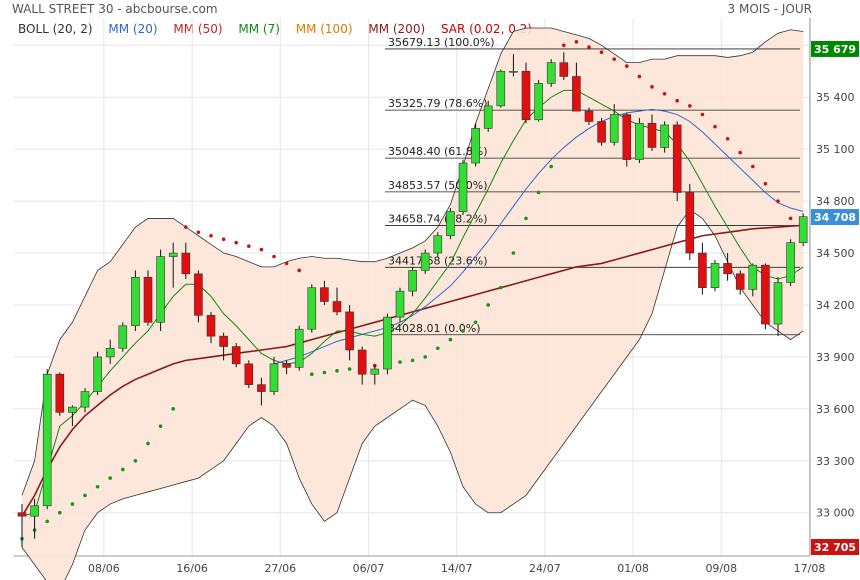 The width and height of the screenshot is (860, 580). Describe the element at coordinates (192, 568) in the screenshot. I see `x-tick-label: 16/06` at that location.